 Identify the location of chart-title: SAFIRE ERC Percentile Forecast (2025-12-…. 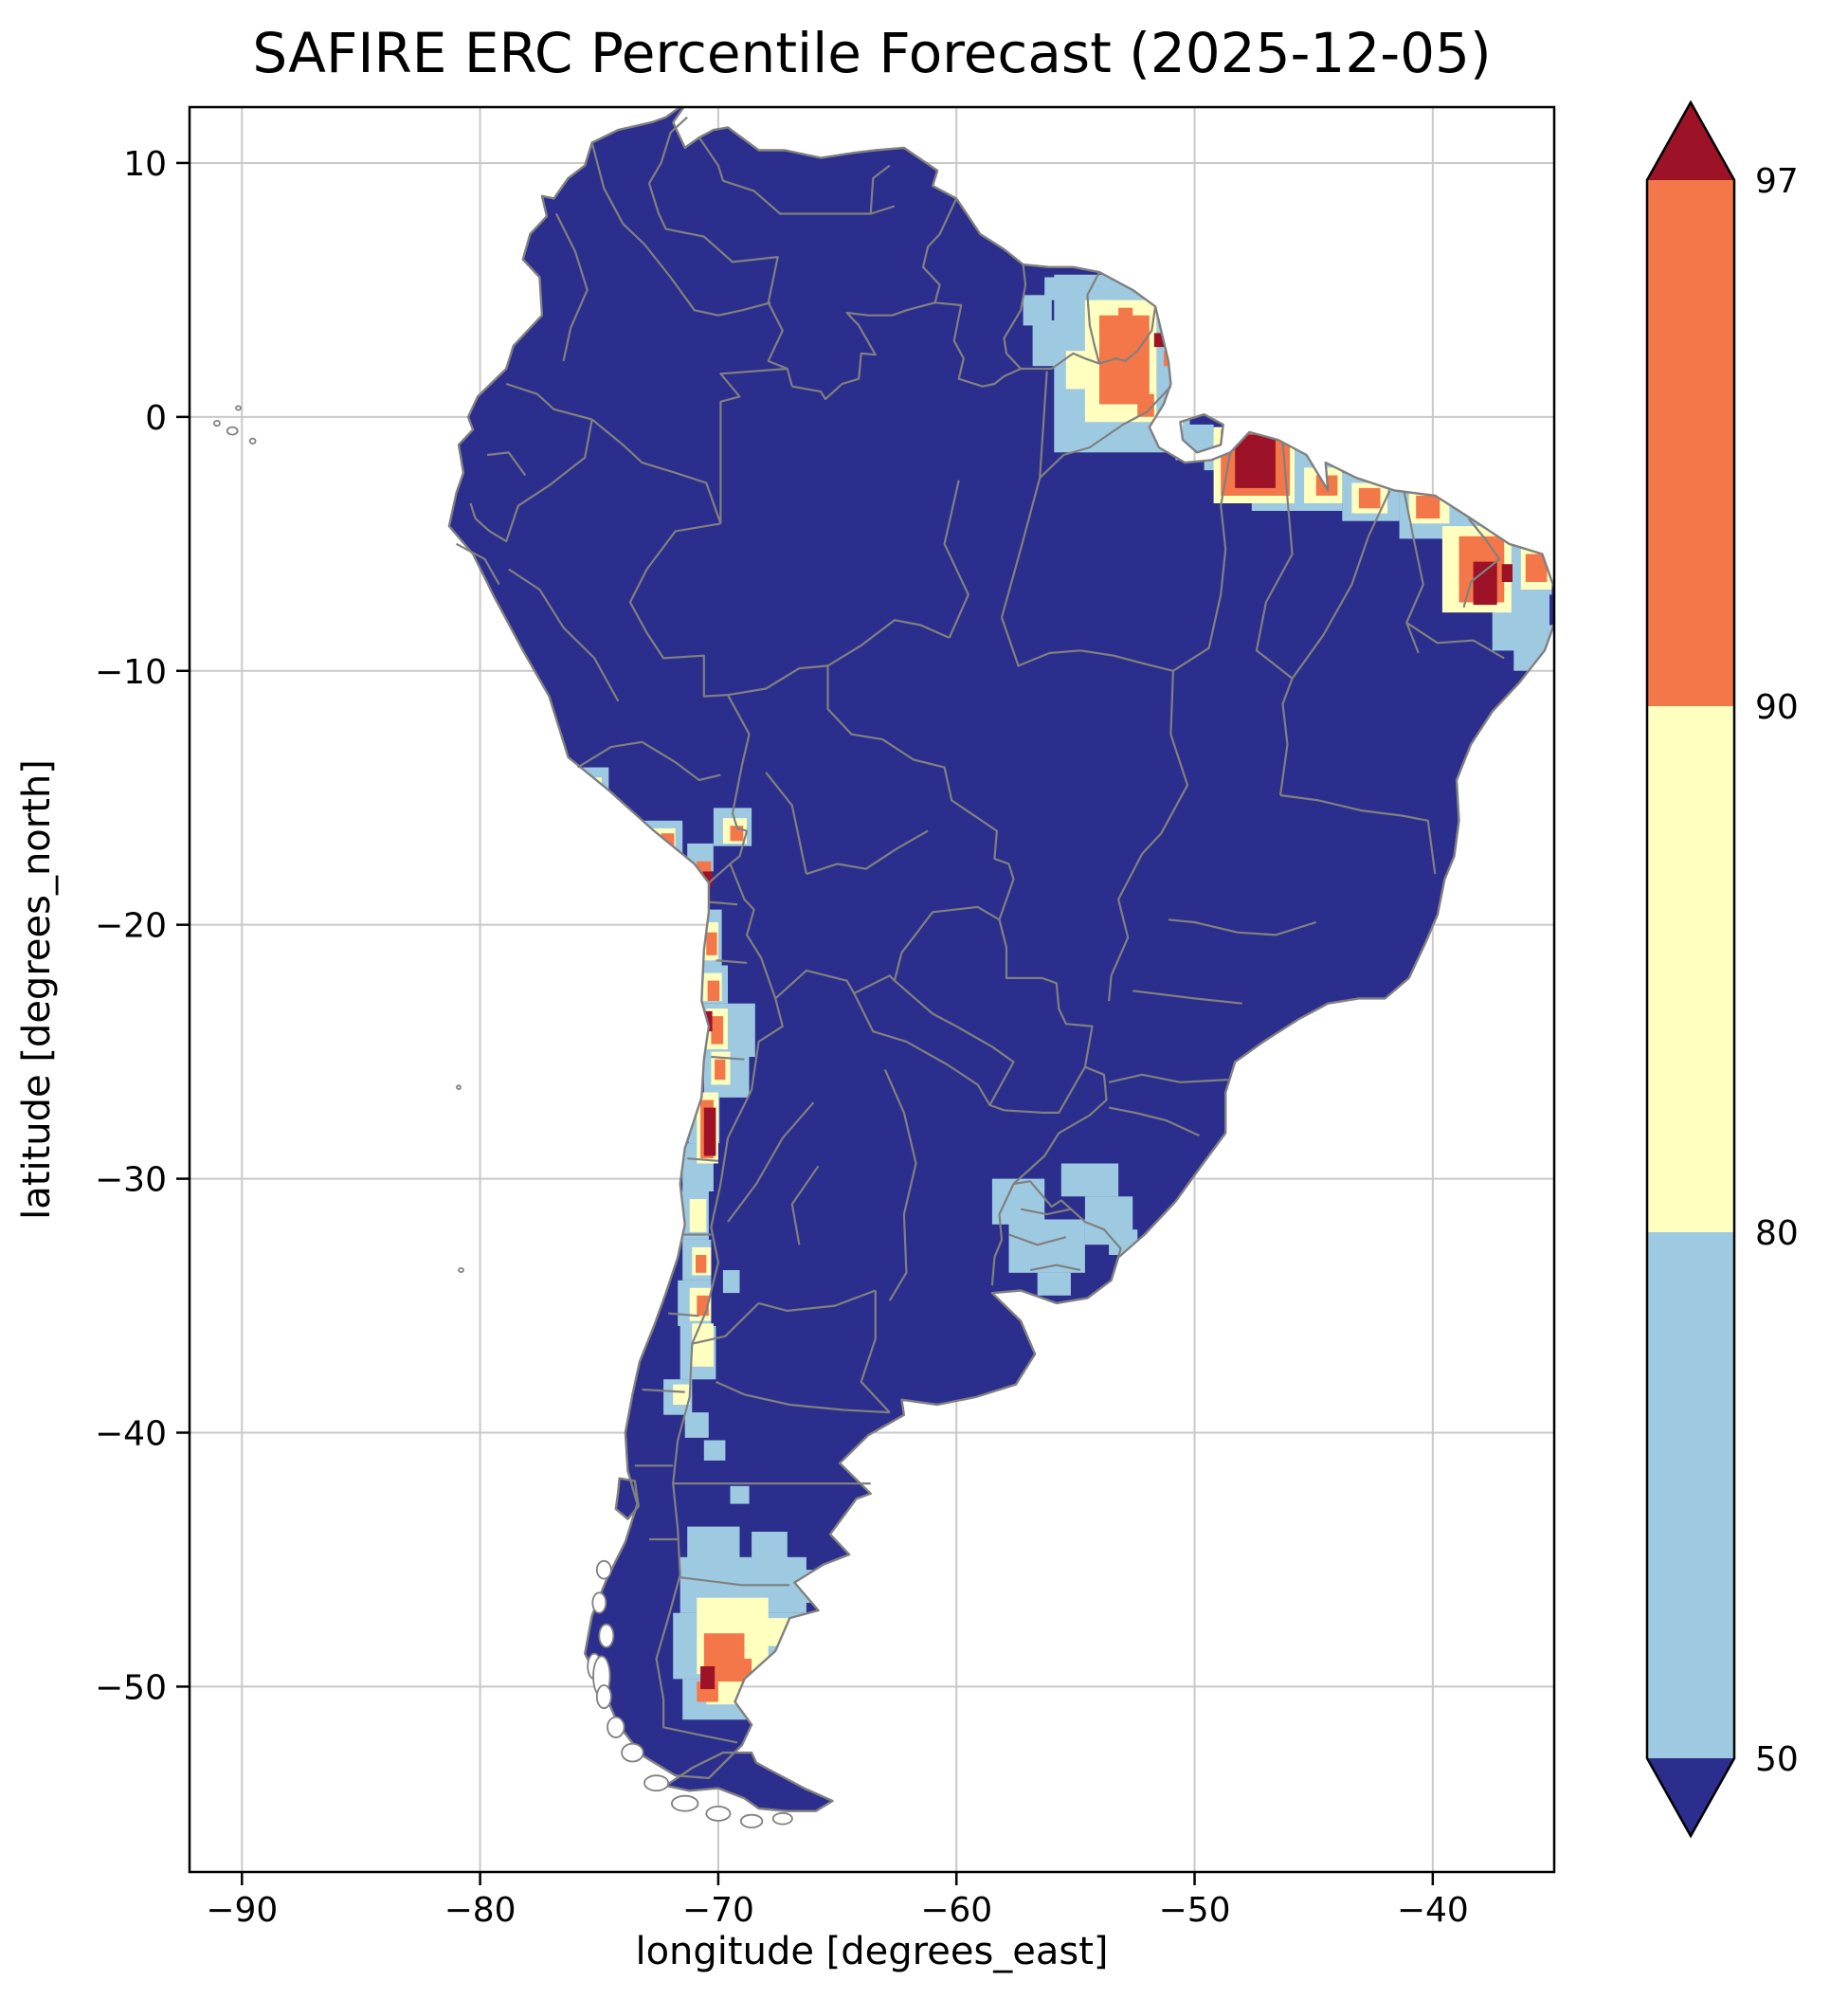
(871, 53).